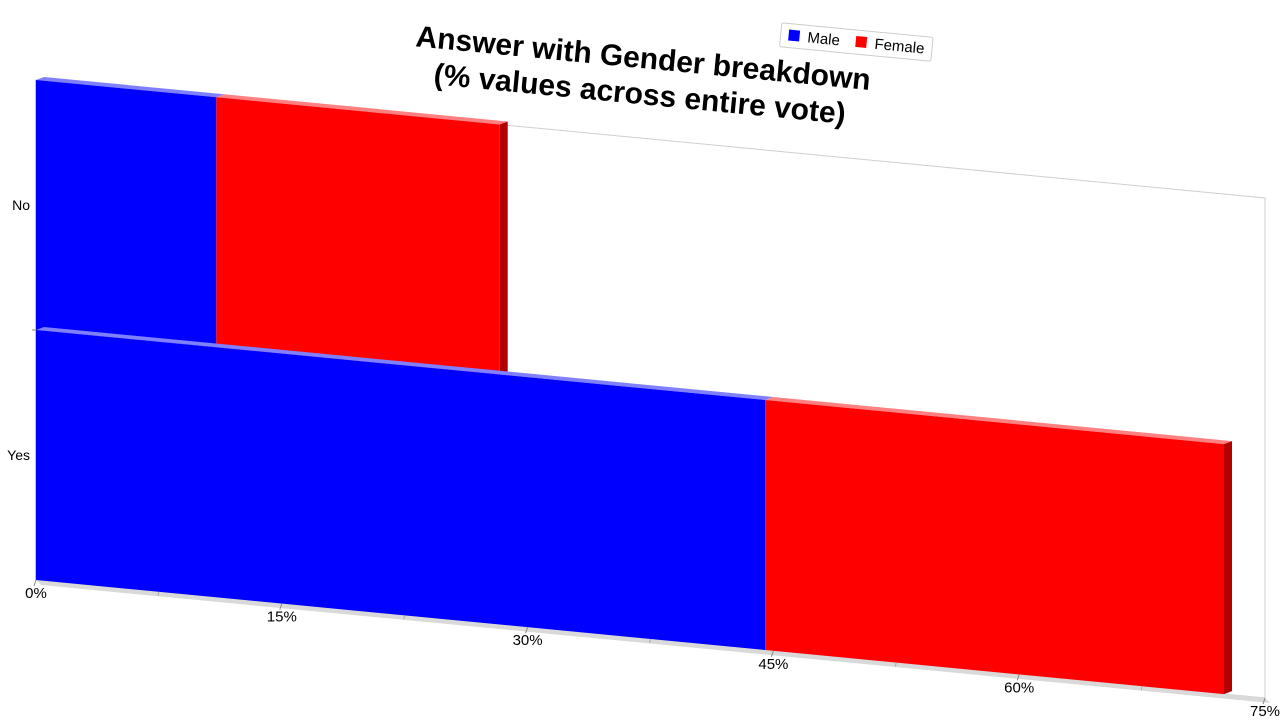 This screenshot has width=1280, height=725. Describe the element at coordinates (528, 640) in the screenshot. I see `x-tick-label: 30%` at that location.